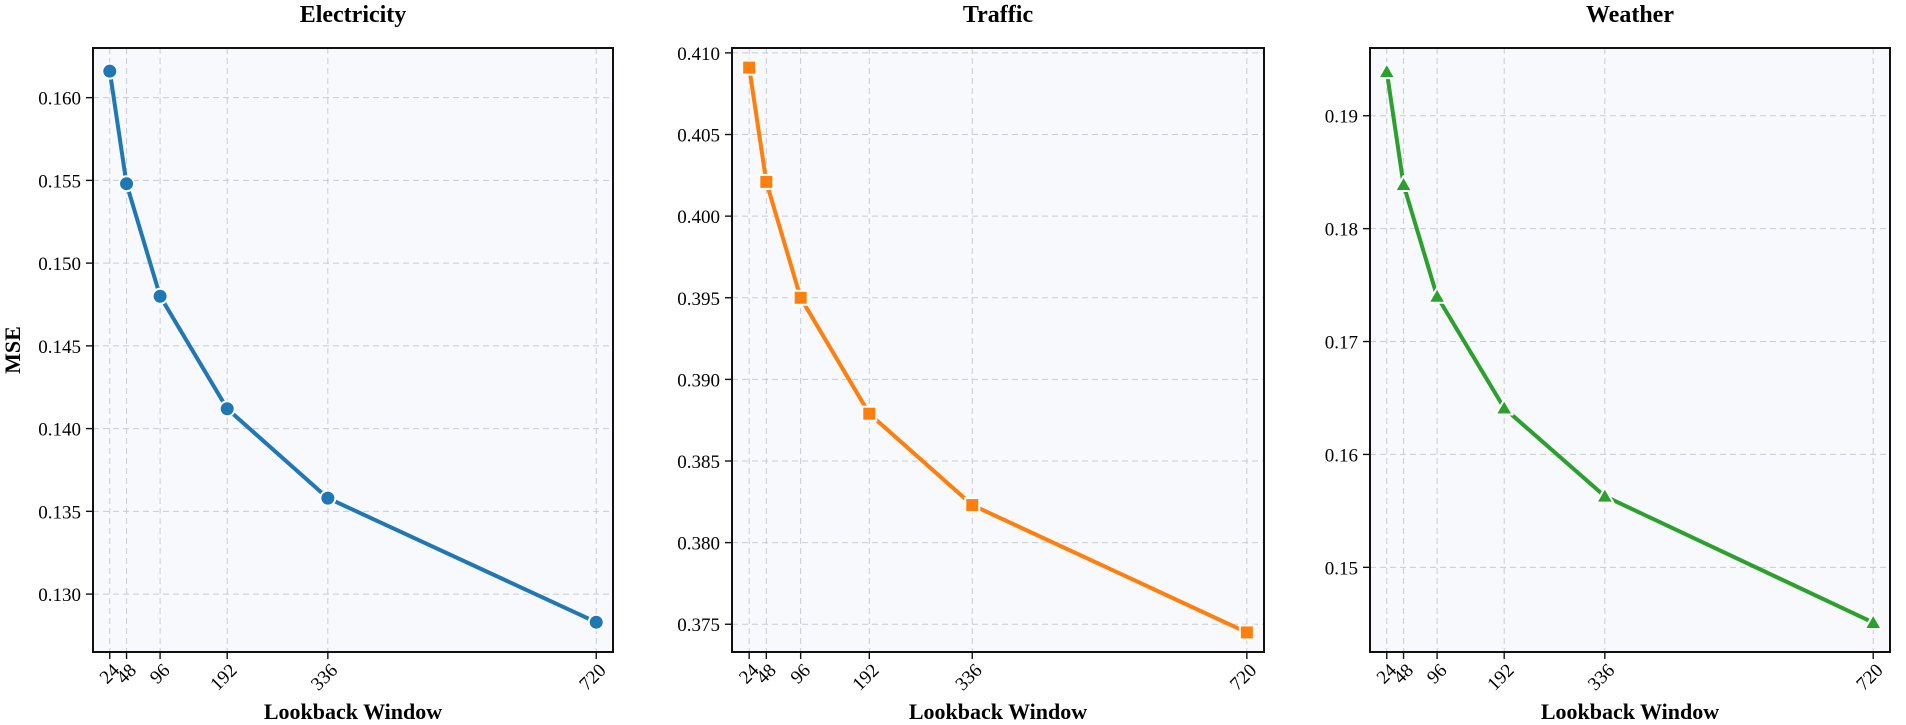 This screenshot has height=725, width=1906. I want to click on y-tick-label: 0.135, so click(59, 512).